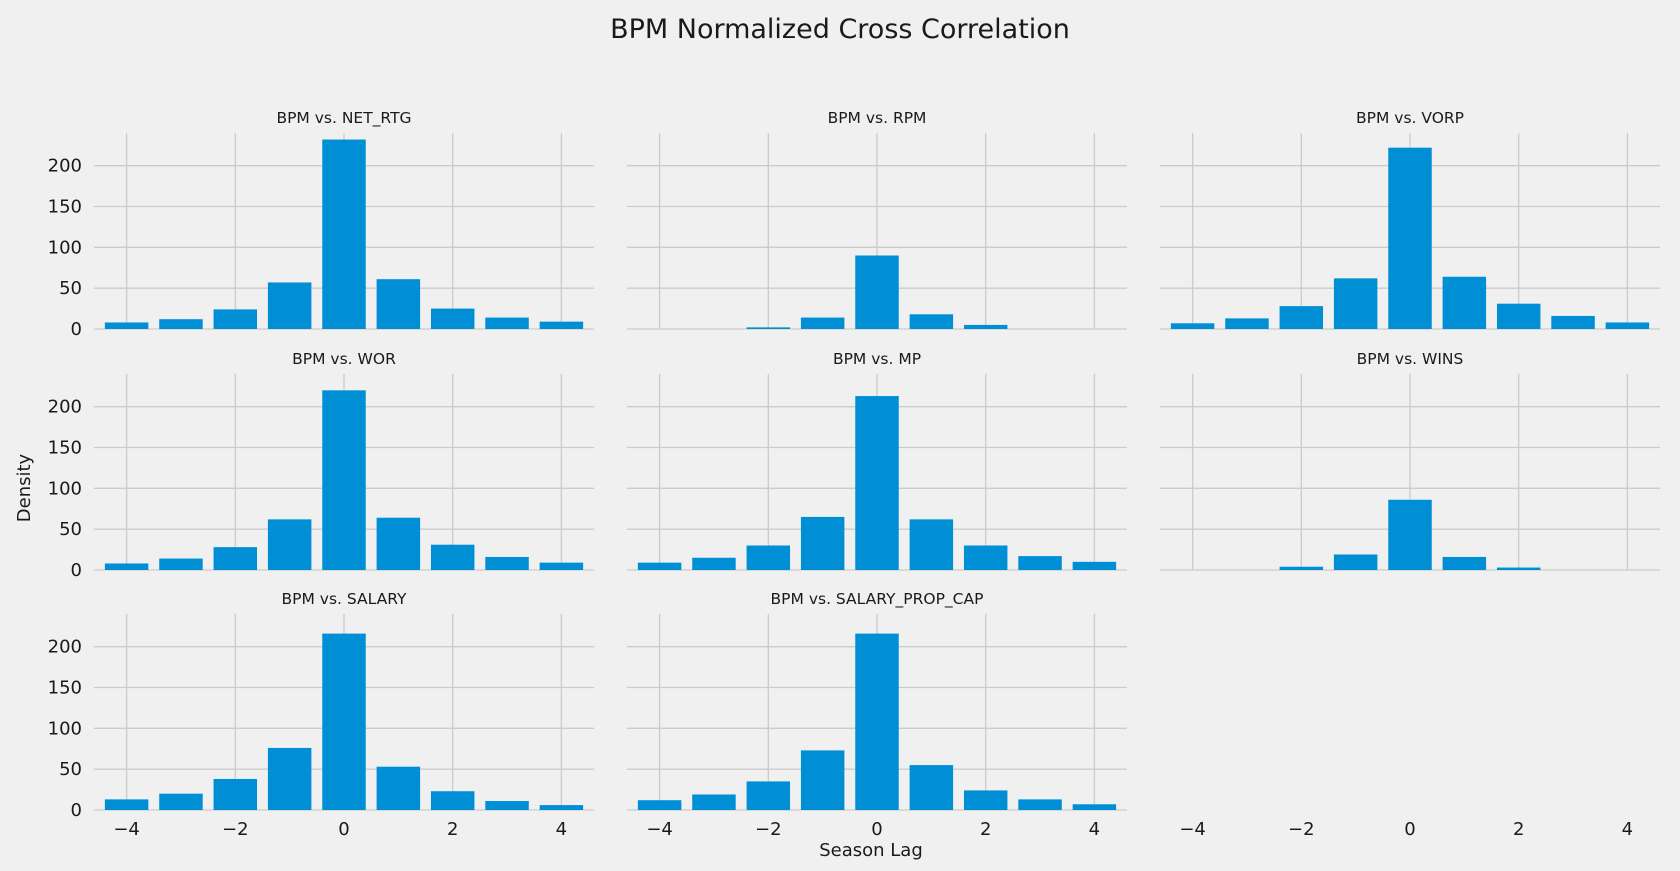  I want to click on subplot-9: −4 −2 0 2 4, so click(1406, 829).